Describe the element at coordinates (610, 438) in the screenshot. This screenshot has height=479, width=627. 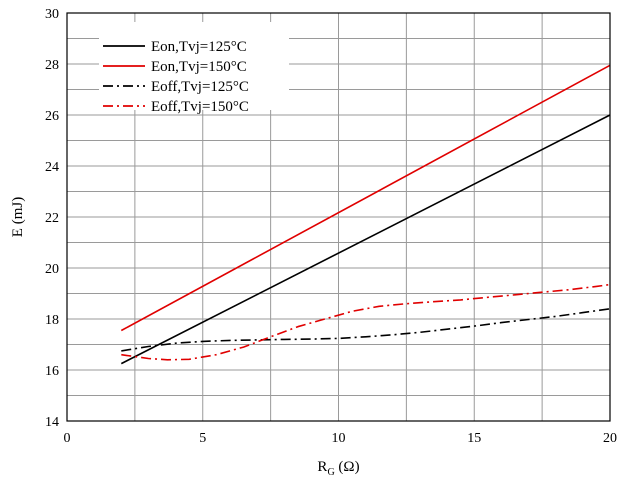
I see `x-tick-label: 20` at that location.